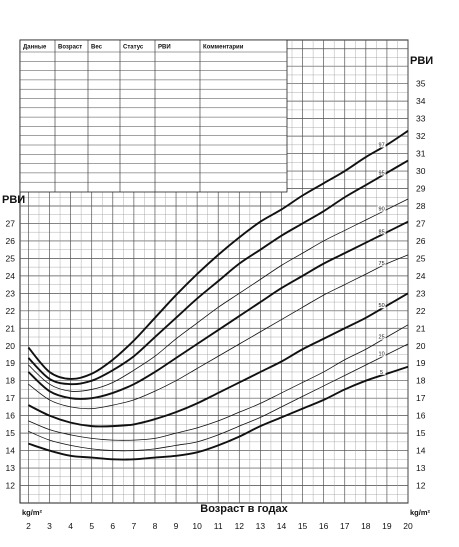 Image resolution: width=459 pixels, height=547 pixels. What do you see at coordinates (421, 189) in the screenshot?
I see `y-tick-right: 29` at bounding box center [421, 189].